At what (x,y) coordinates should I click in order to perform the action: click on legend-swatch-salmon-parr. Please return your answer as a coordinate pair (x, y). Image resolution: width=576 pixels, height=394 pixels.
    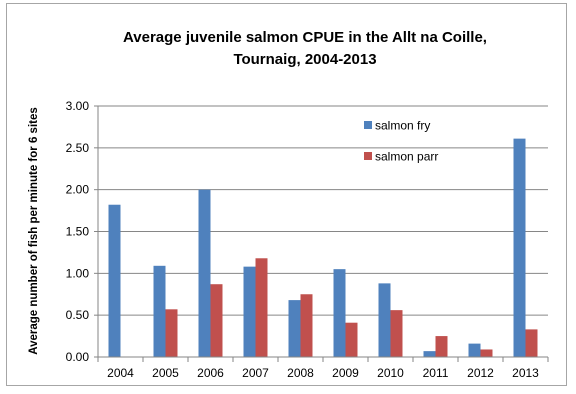
    Looking at the image, I should click on (368, 156).